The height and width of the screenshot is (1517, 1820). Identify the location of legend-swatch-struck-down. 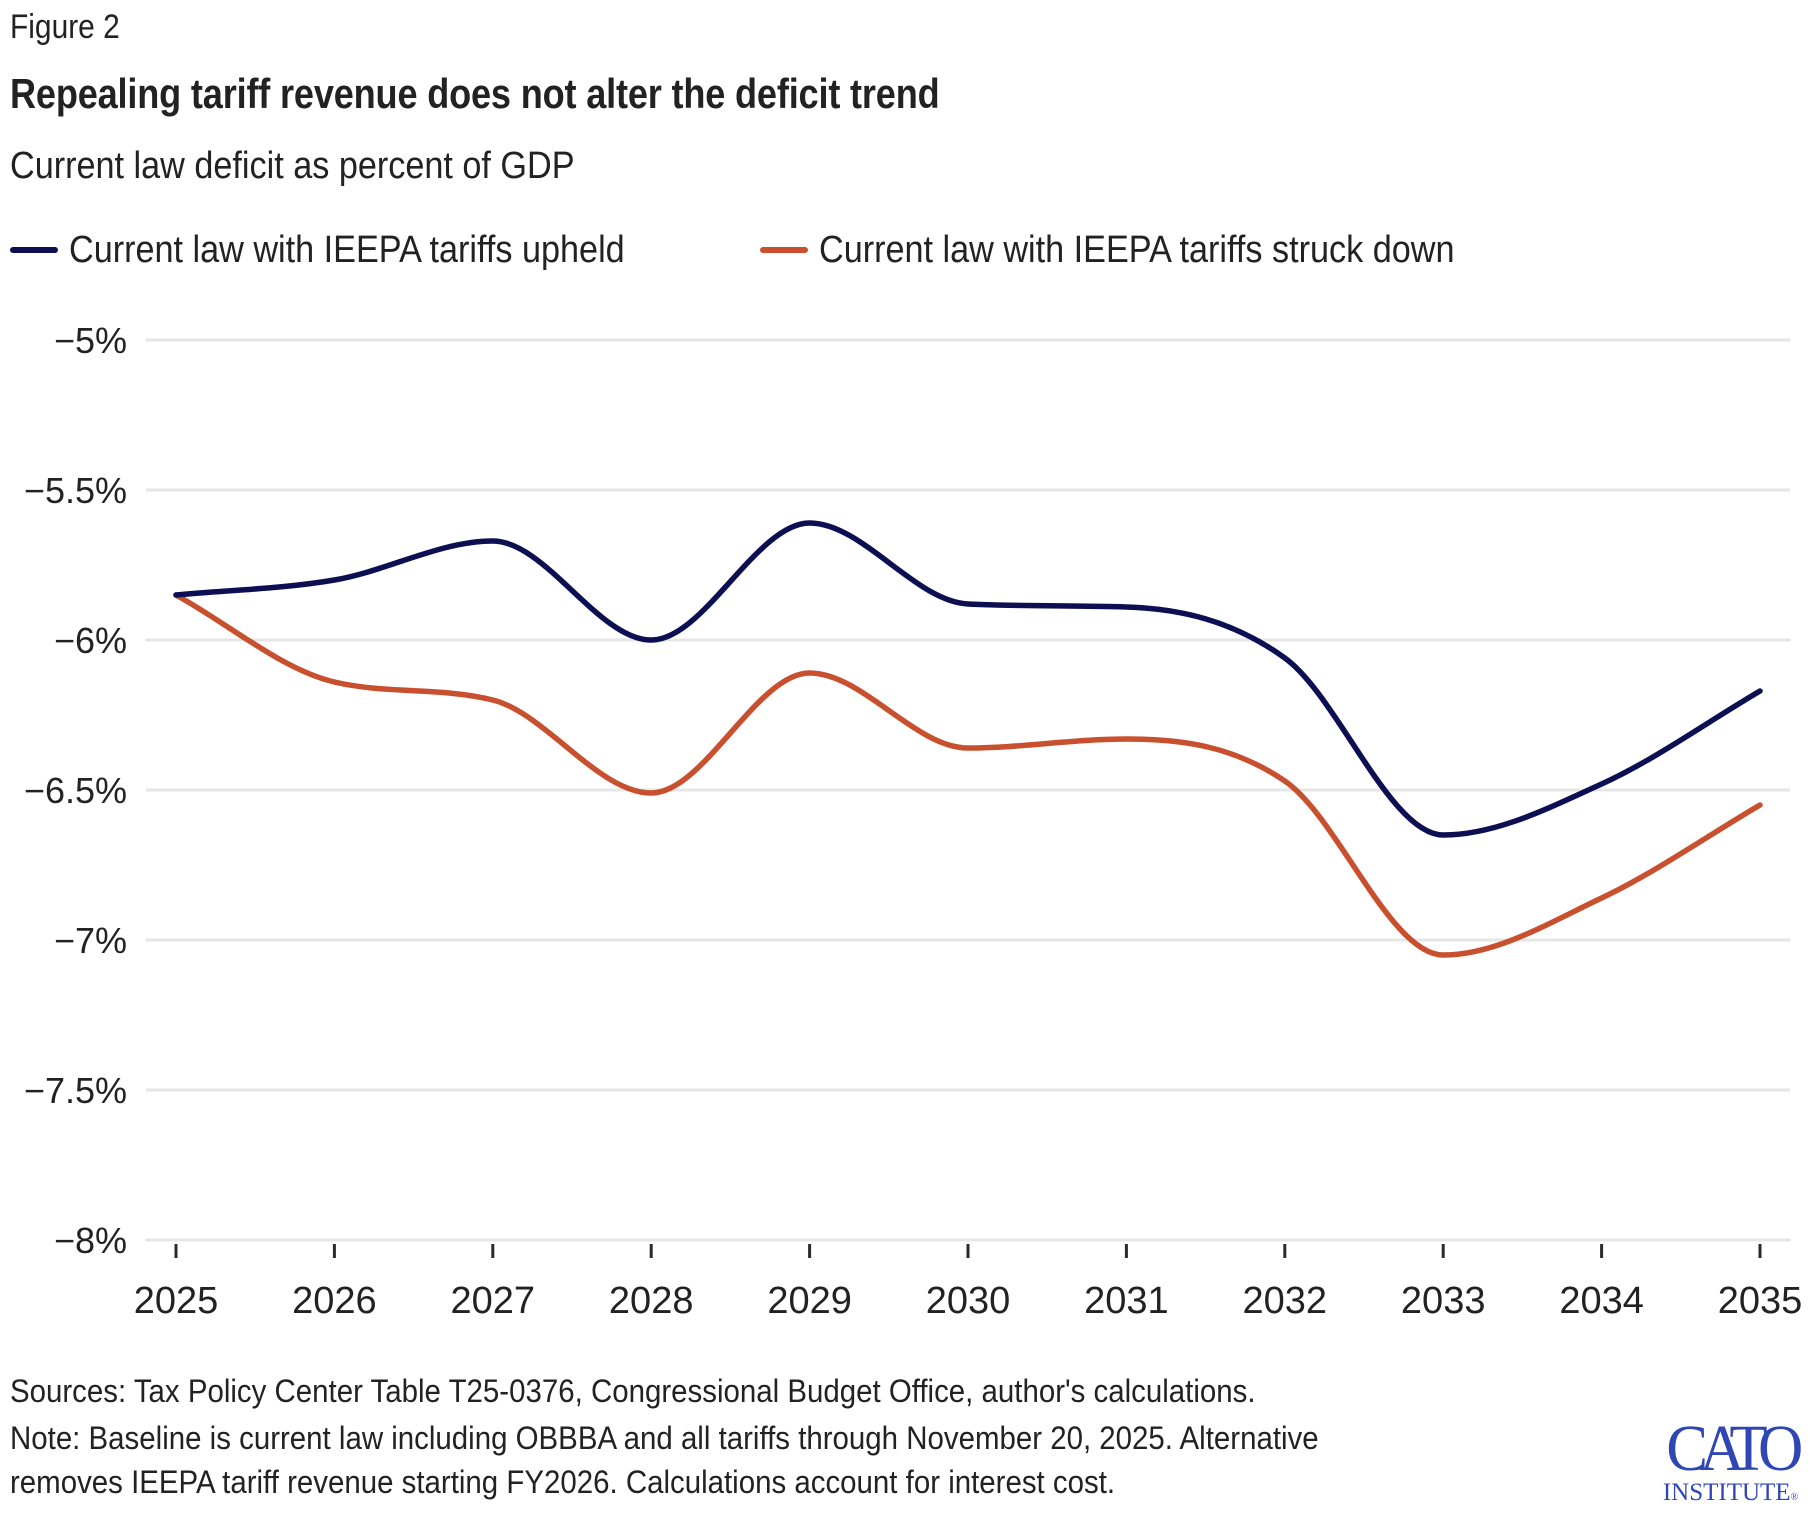
(784, 250).